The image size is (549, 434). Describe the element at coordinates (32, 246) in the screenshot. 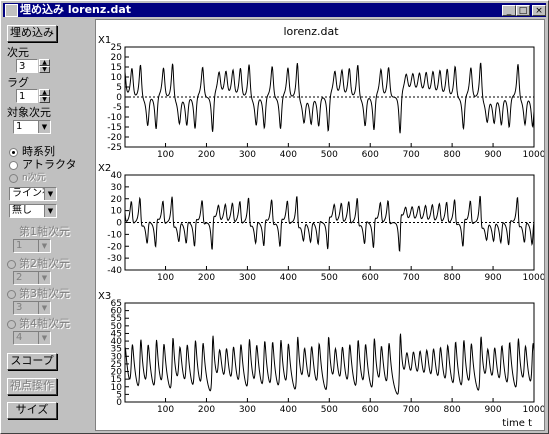

I see `axis1-select: 1 ▼` at that location.